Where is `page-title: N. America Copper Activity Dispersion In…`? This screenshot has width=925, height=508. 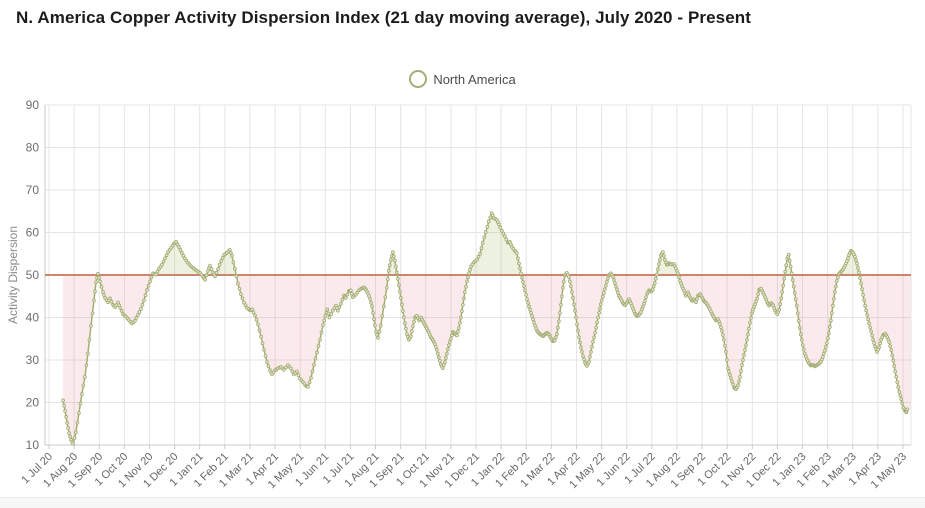
page-title: N. America Copper Activity Dispersion In… is located at coordinates (384, 17).